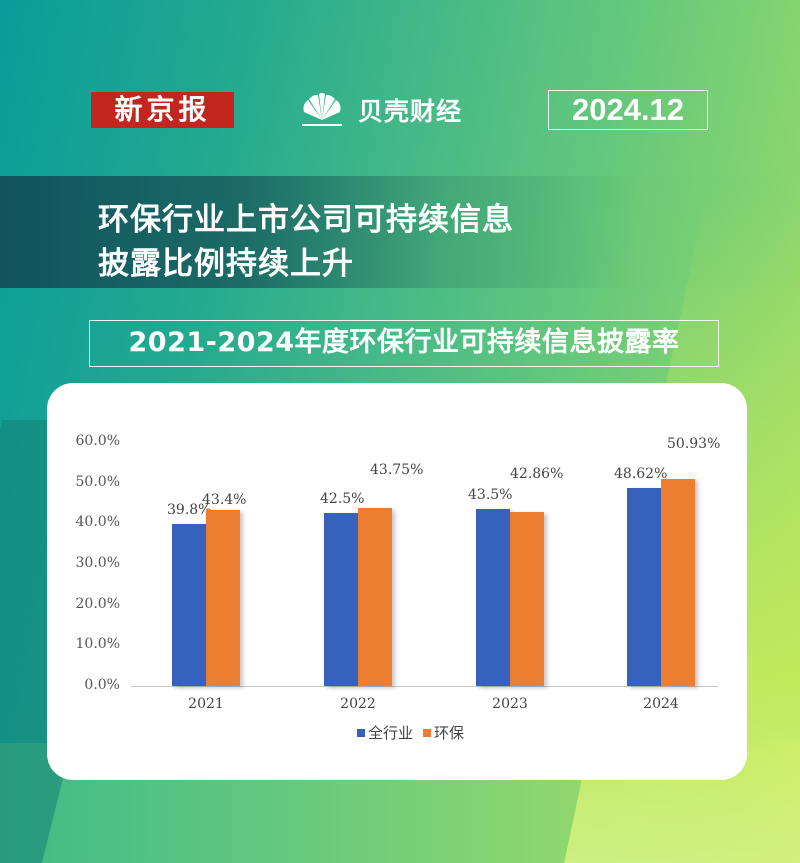 This screenshot has width=800, height=863. What do you see at coordinates (493, 597) in the screenshot?
I see `bar-all-industry-2023` at bounding box center [493, 597].